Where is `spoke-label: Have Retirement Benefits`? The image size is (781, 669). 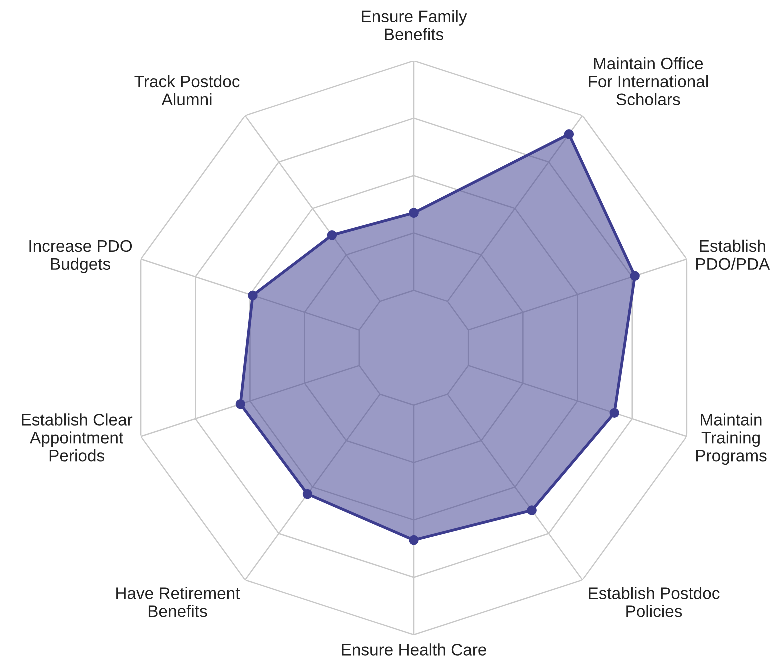
spoke-label: Have Retirement Benefits is located at coordinates (178, 602).